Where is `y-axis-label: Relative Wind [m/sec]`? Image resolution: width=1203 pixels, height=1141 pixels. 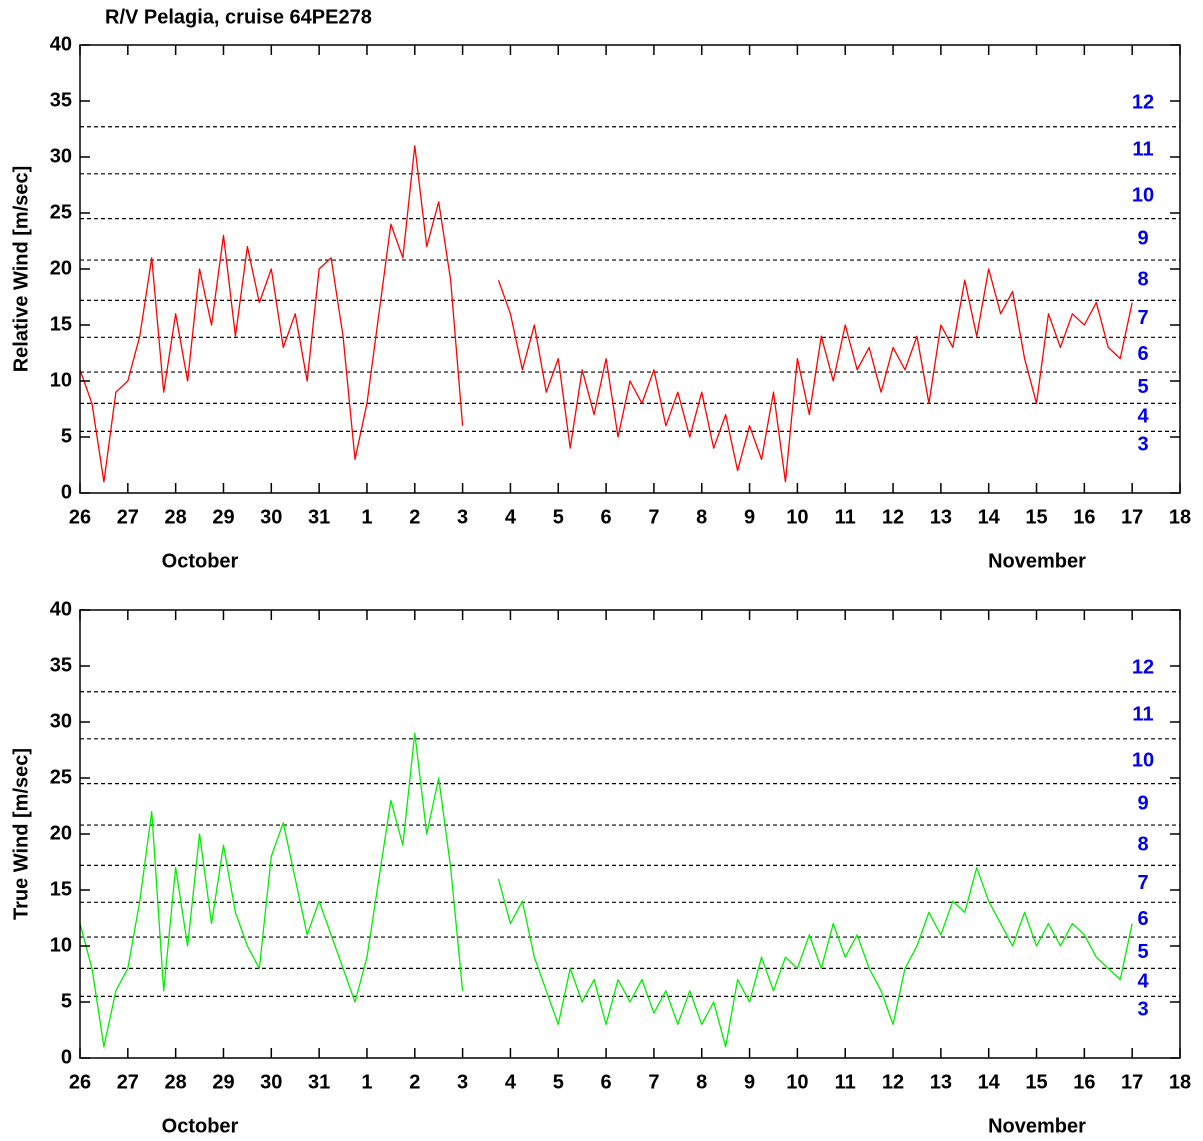 y-axis-label: Relative Wind [m/sec] is located at coordinates (21, 269).